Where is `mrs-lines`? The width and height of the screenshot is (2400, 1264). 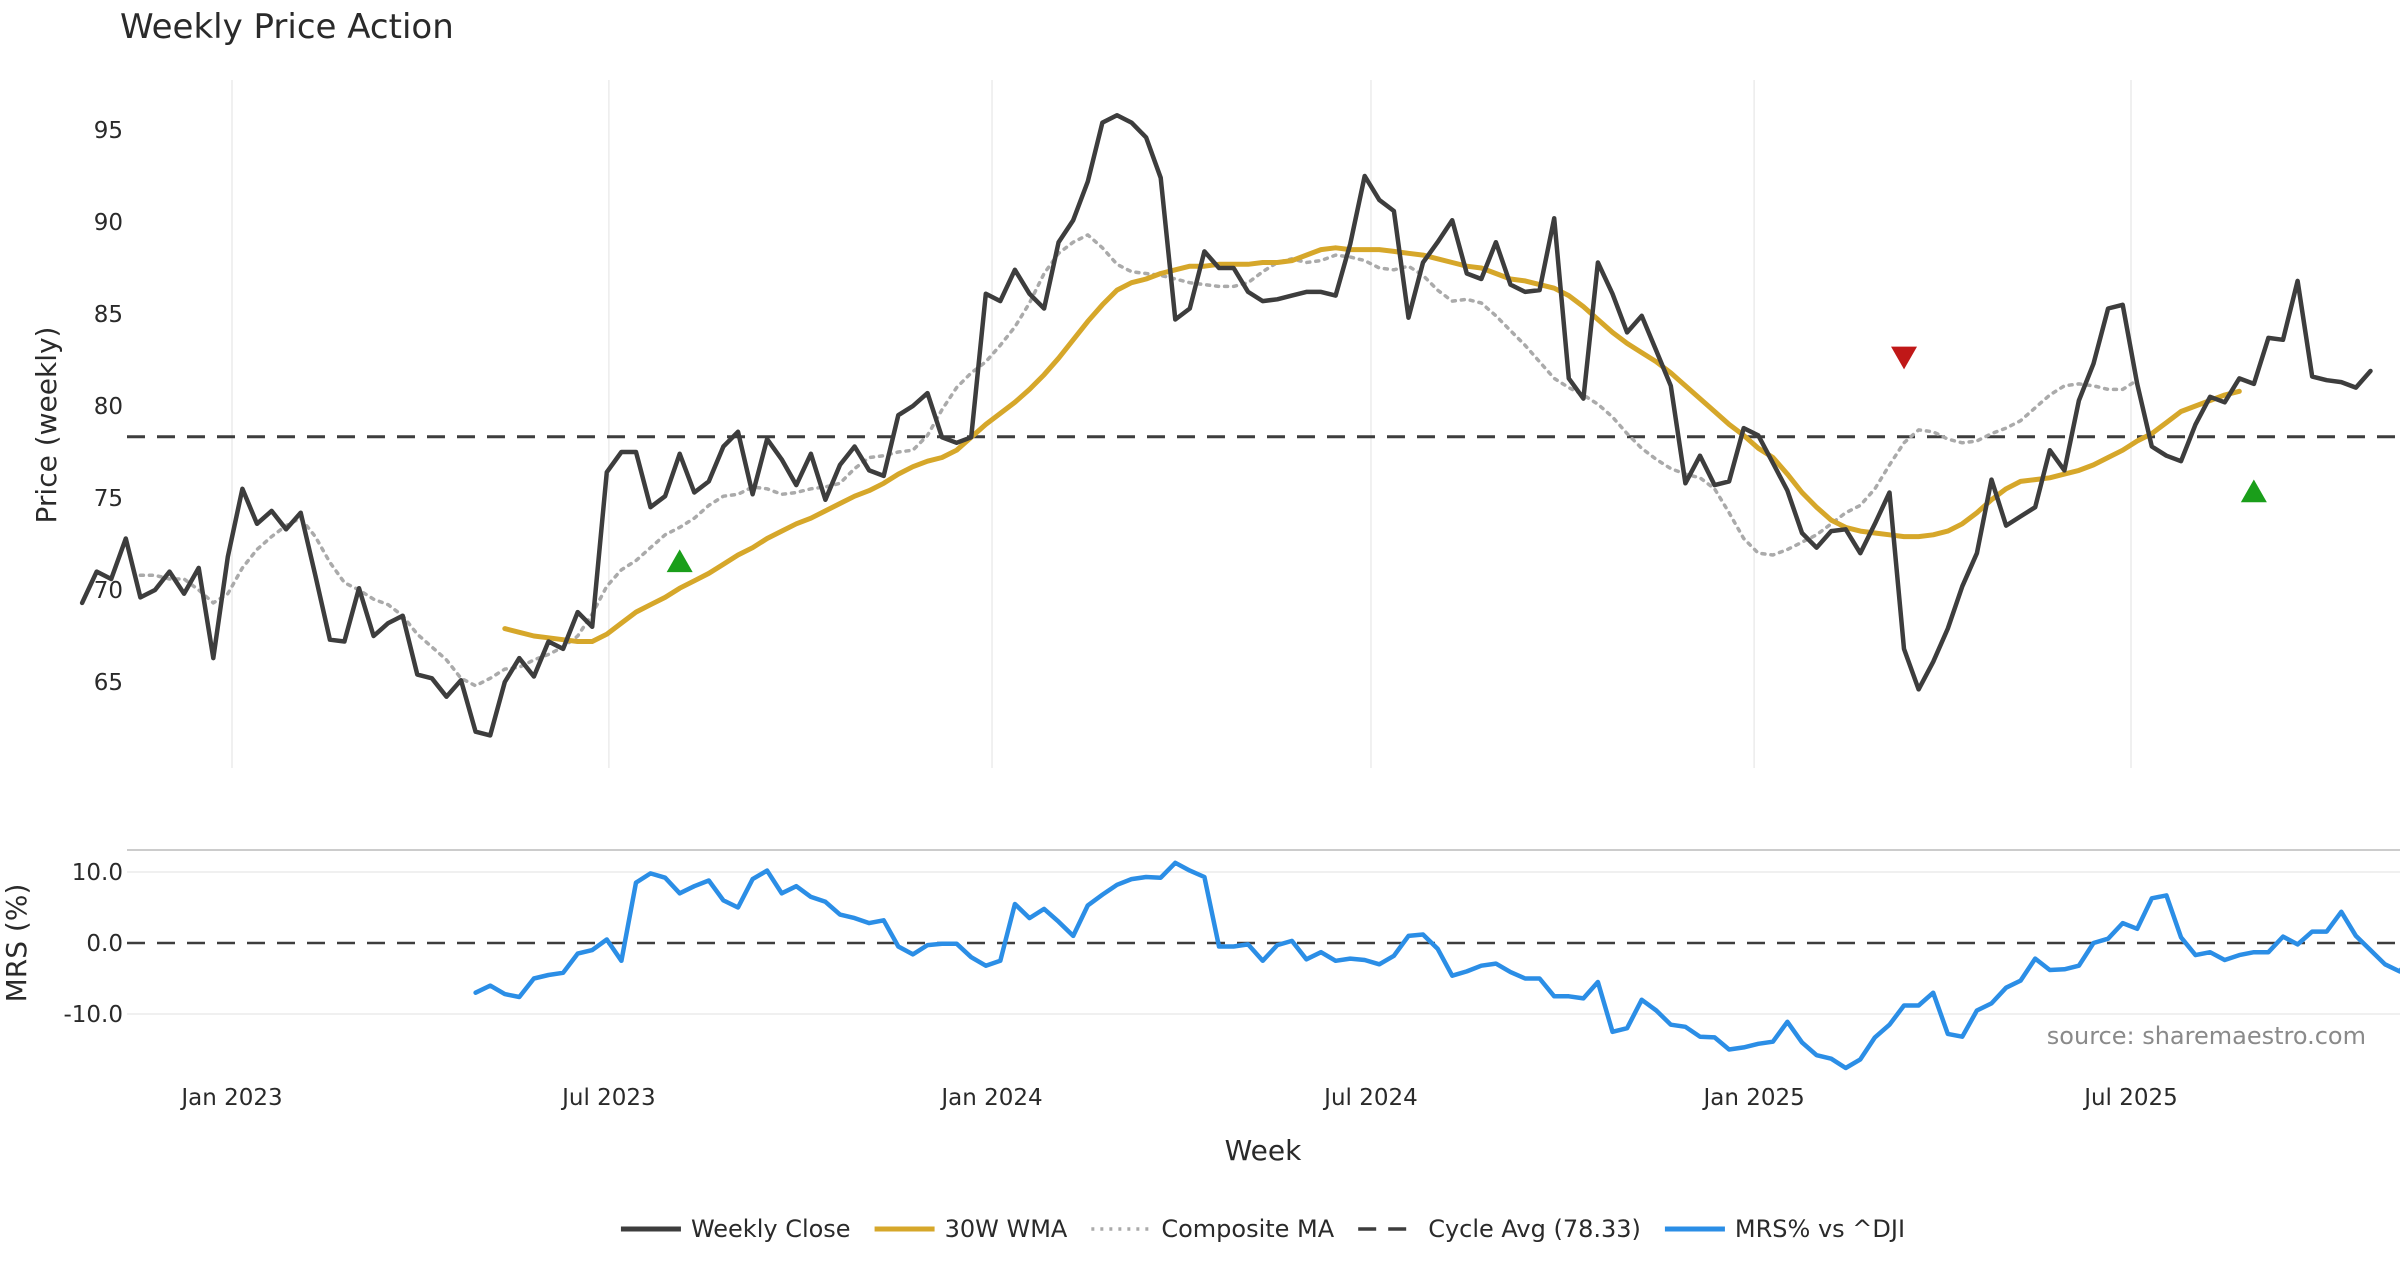
mrs-lines is located at coordinates (1436, 965).